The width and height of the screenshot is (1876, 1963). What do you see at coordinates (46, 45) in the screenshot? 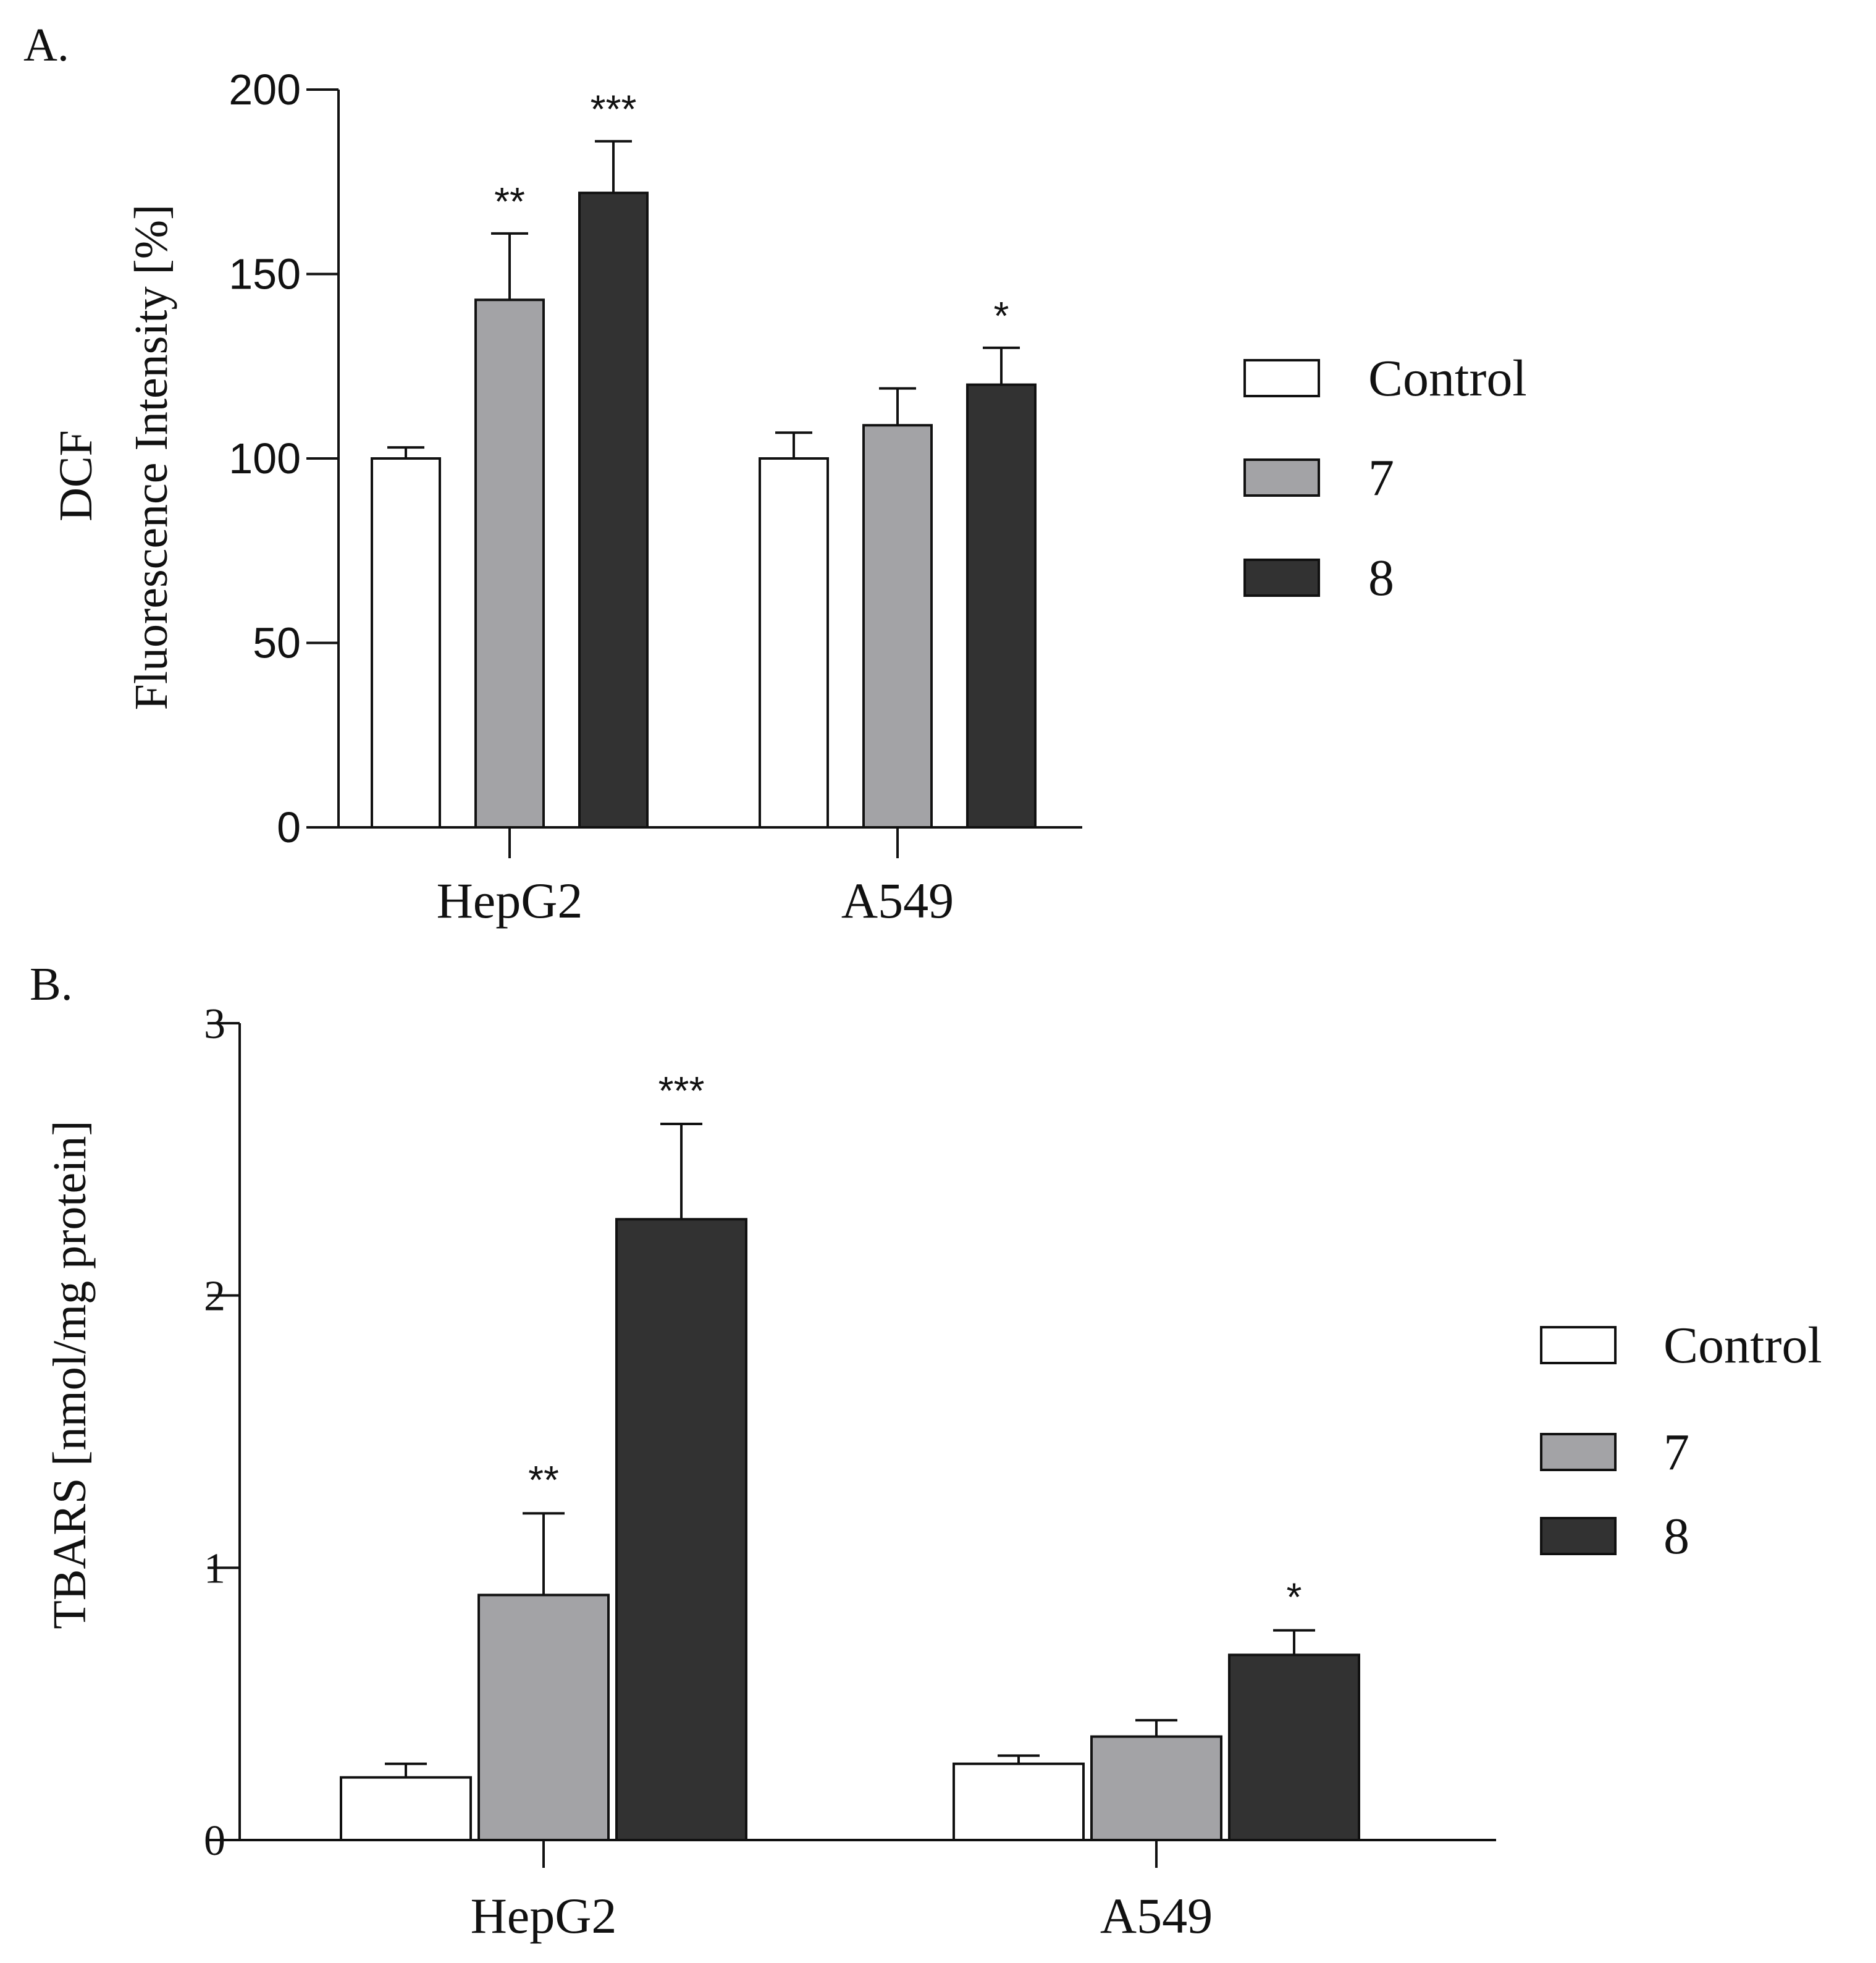
I see `panel-a-label: A.` at bounding box center [46, 45].